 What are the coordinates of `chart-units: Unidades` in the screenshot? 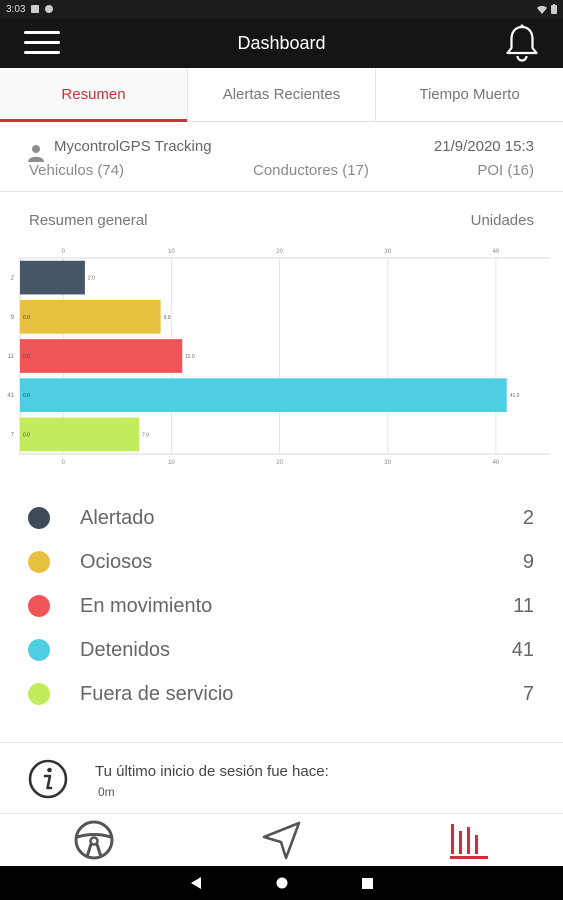 It's located at (502, 220).